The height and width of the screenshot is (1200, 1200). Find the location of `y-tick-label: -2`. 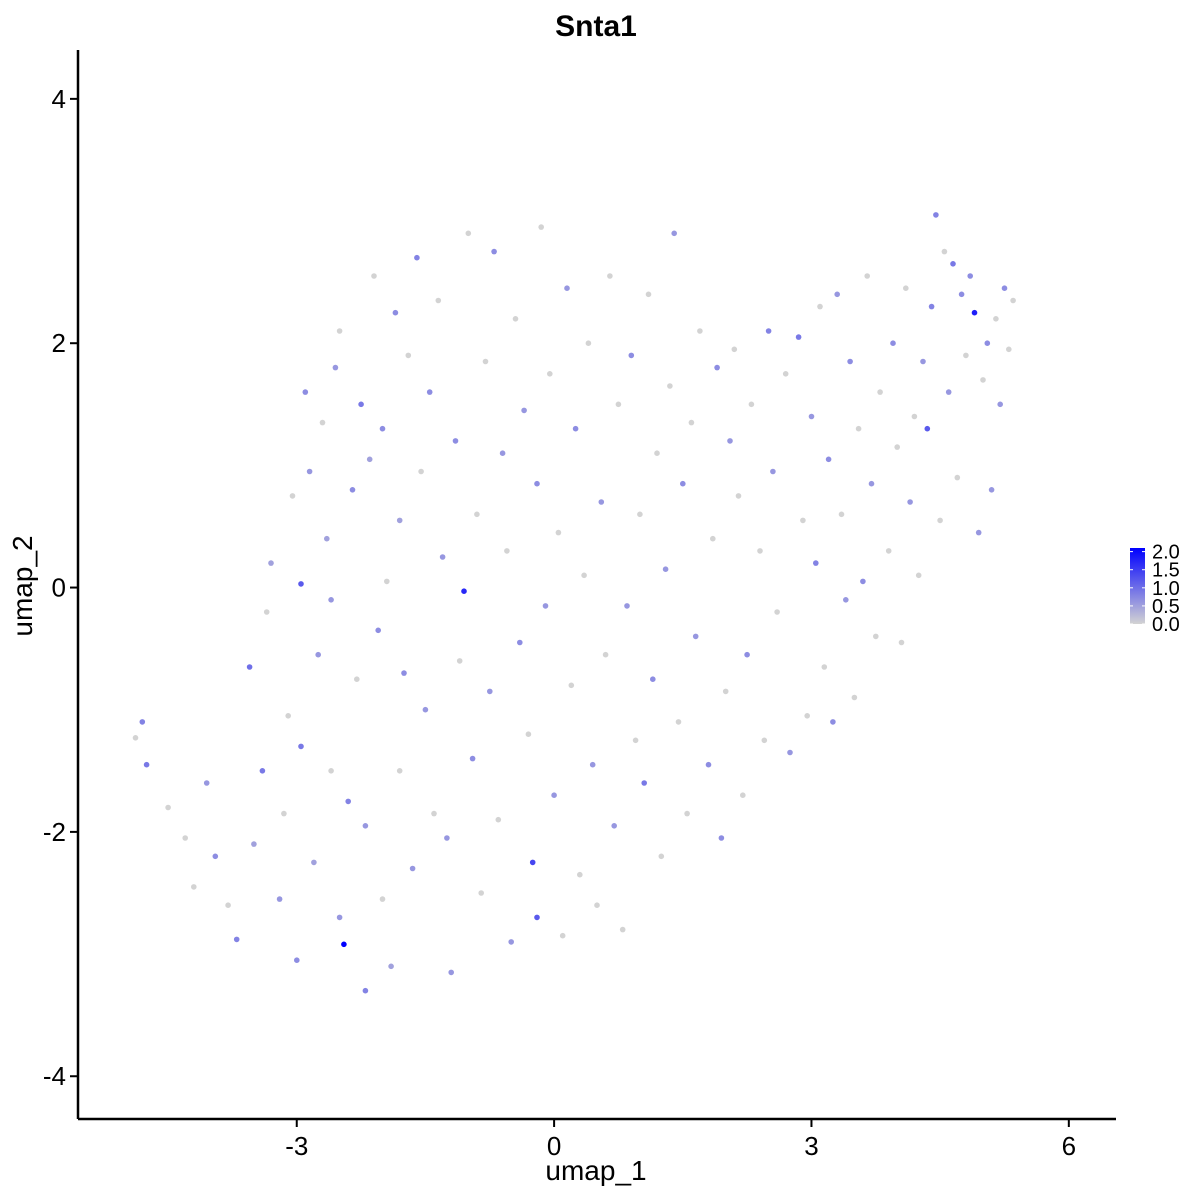

y-tick-label: -2 is located at coordinates (54, 832).